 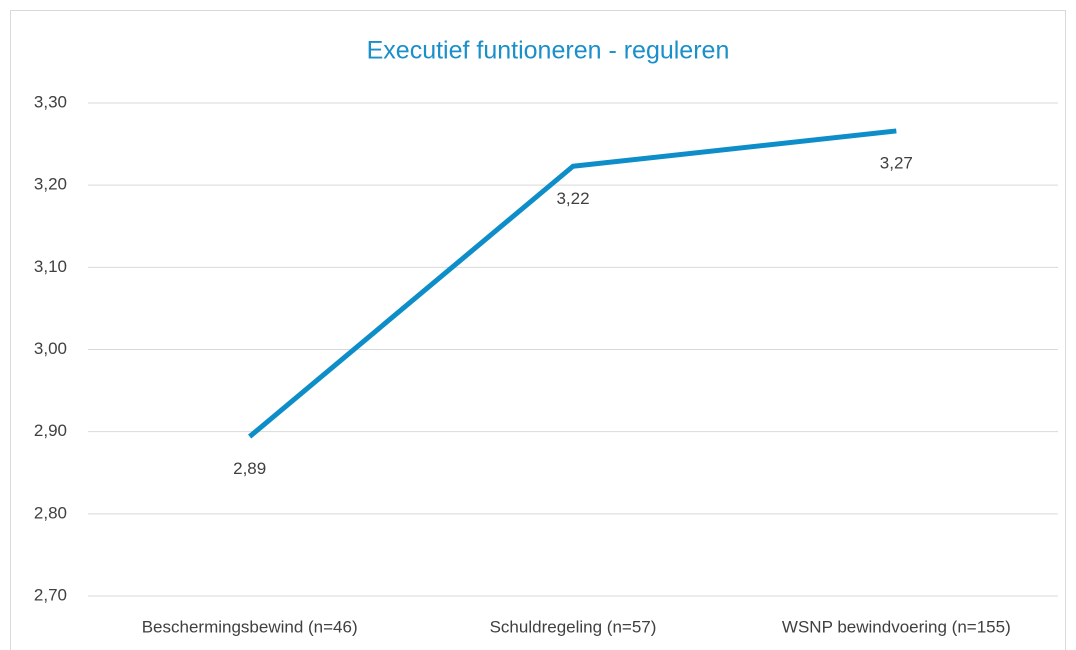 What do you see at coordinates (50, 266) in the screenshot?
I see `y-tick-label: 3,10` at bounding box center [50, 266].